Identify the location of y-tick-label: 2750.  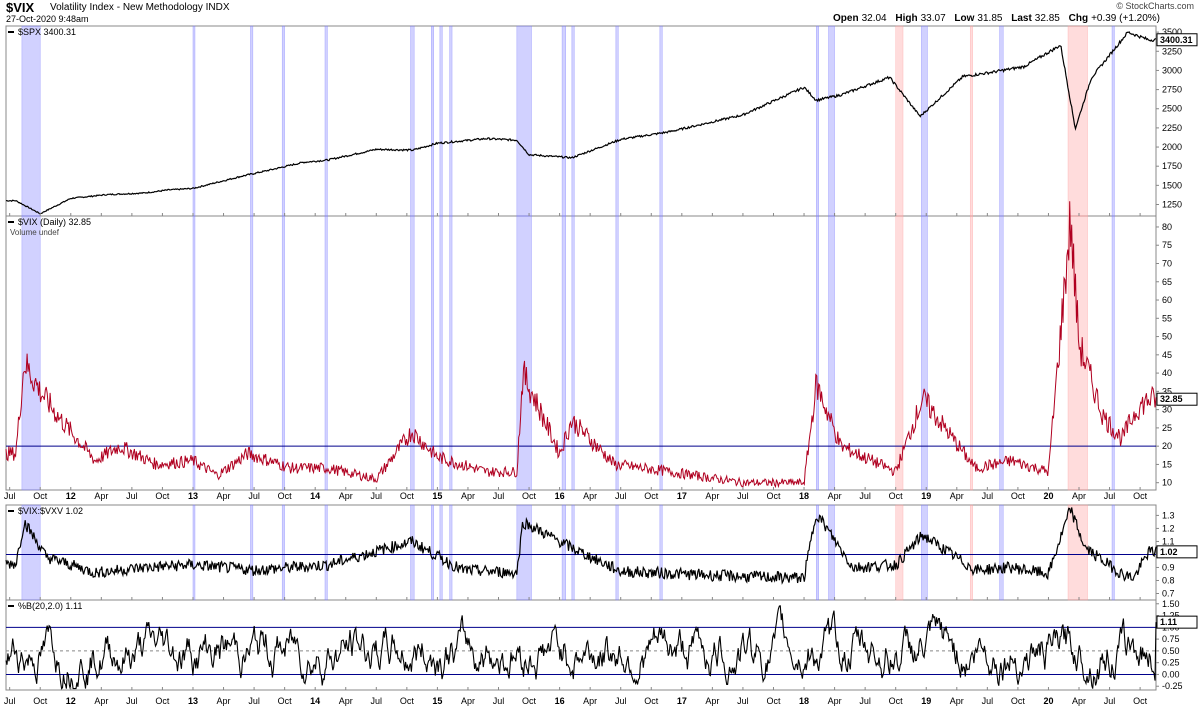
(1172, 90).